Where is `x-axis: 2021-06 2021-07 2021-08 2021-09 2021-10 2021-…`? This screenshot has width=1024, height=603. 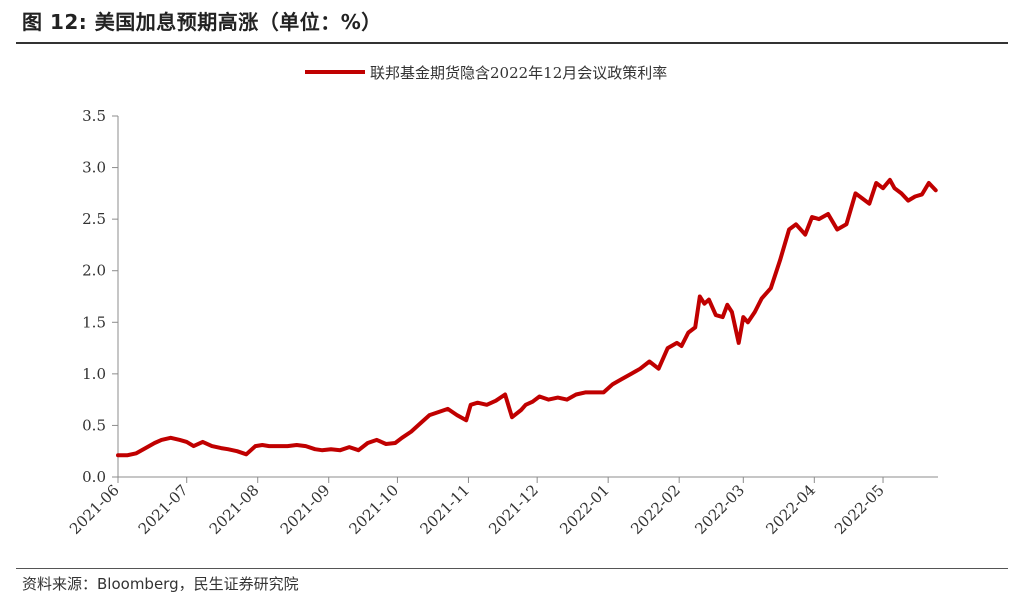
x-axis: 2021-06 2021-07 2021-08 2021-09 2021-10 2021-… is located at coordinates (477, 507).